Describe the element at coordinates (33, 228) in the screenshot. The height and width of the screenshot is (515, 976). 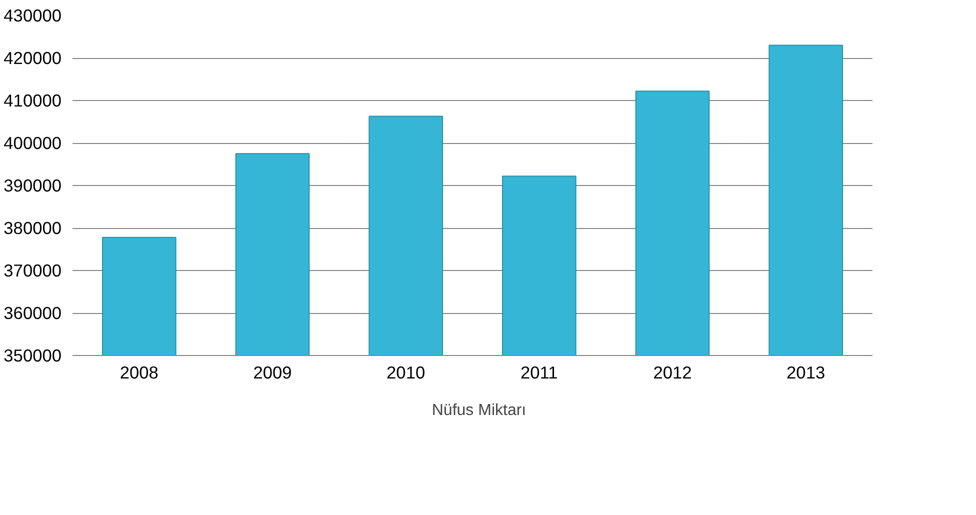
I see `y-tick-label: 380000` at that location.